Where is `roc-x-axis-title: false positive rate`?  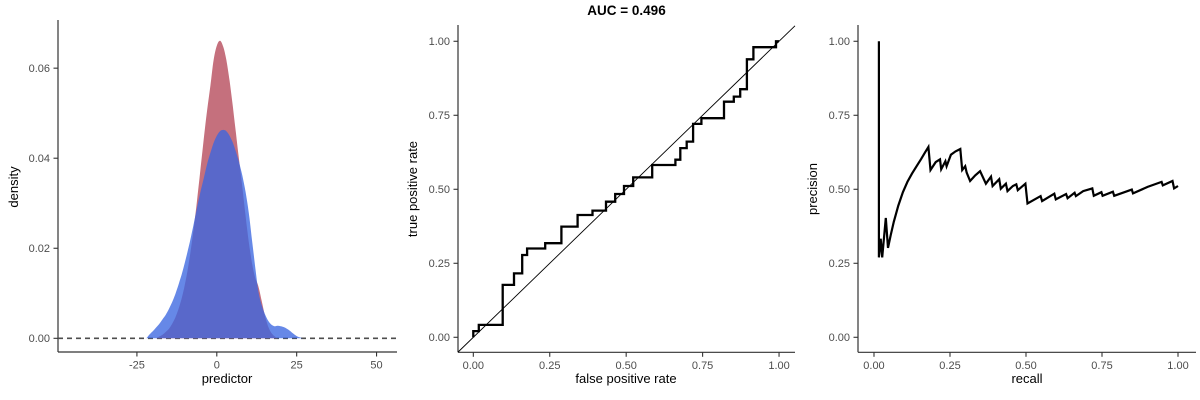
roc-x-axis-title: false positive rate is located at coordinates (626, 378).